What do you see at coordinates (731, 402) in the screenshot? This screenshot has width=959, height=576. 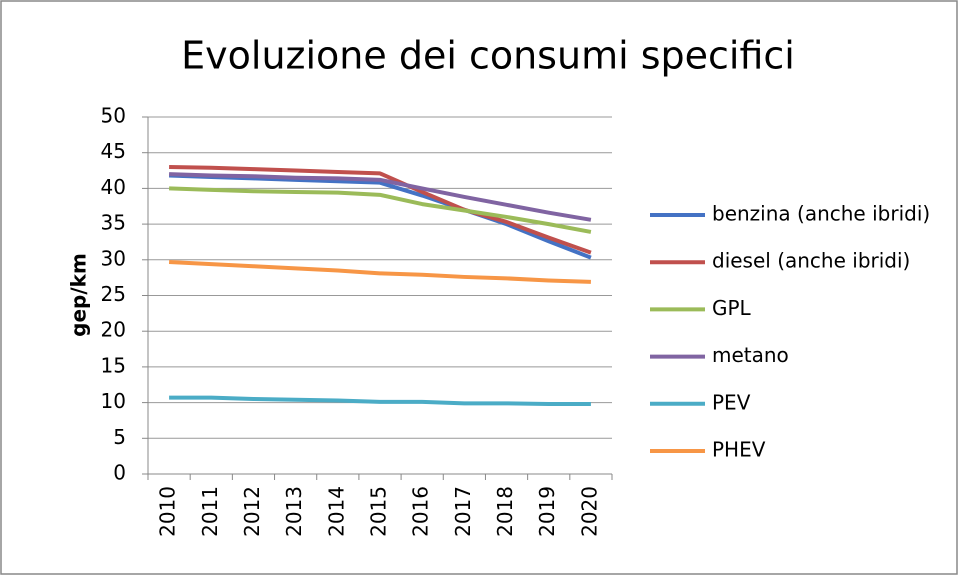 I see `legend-label: PEV` at bounding box center [731, 402].